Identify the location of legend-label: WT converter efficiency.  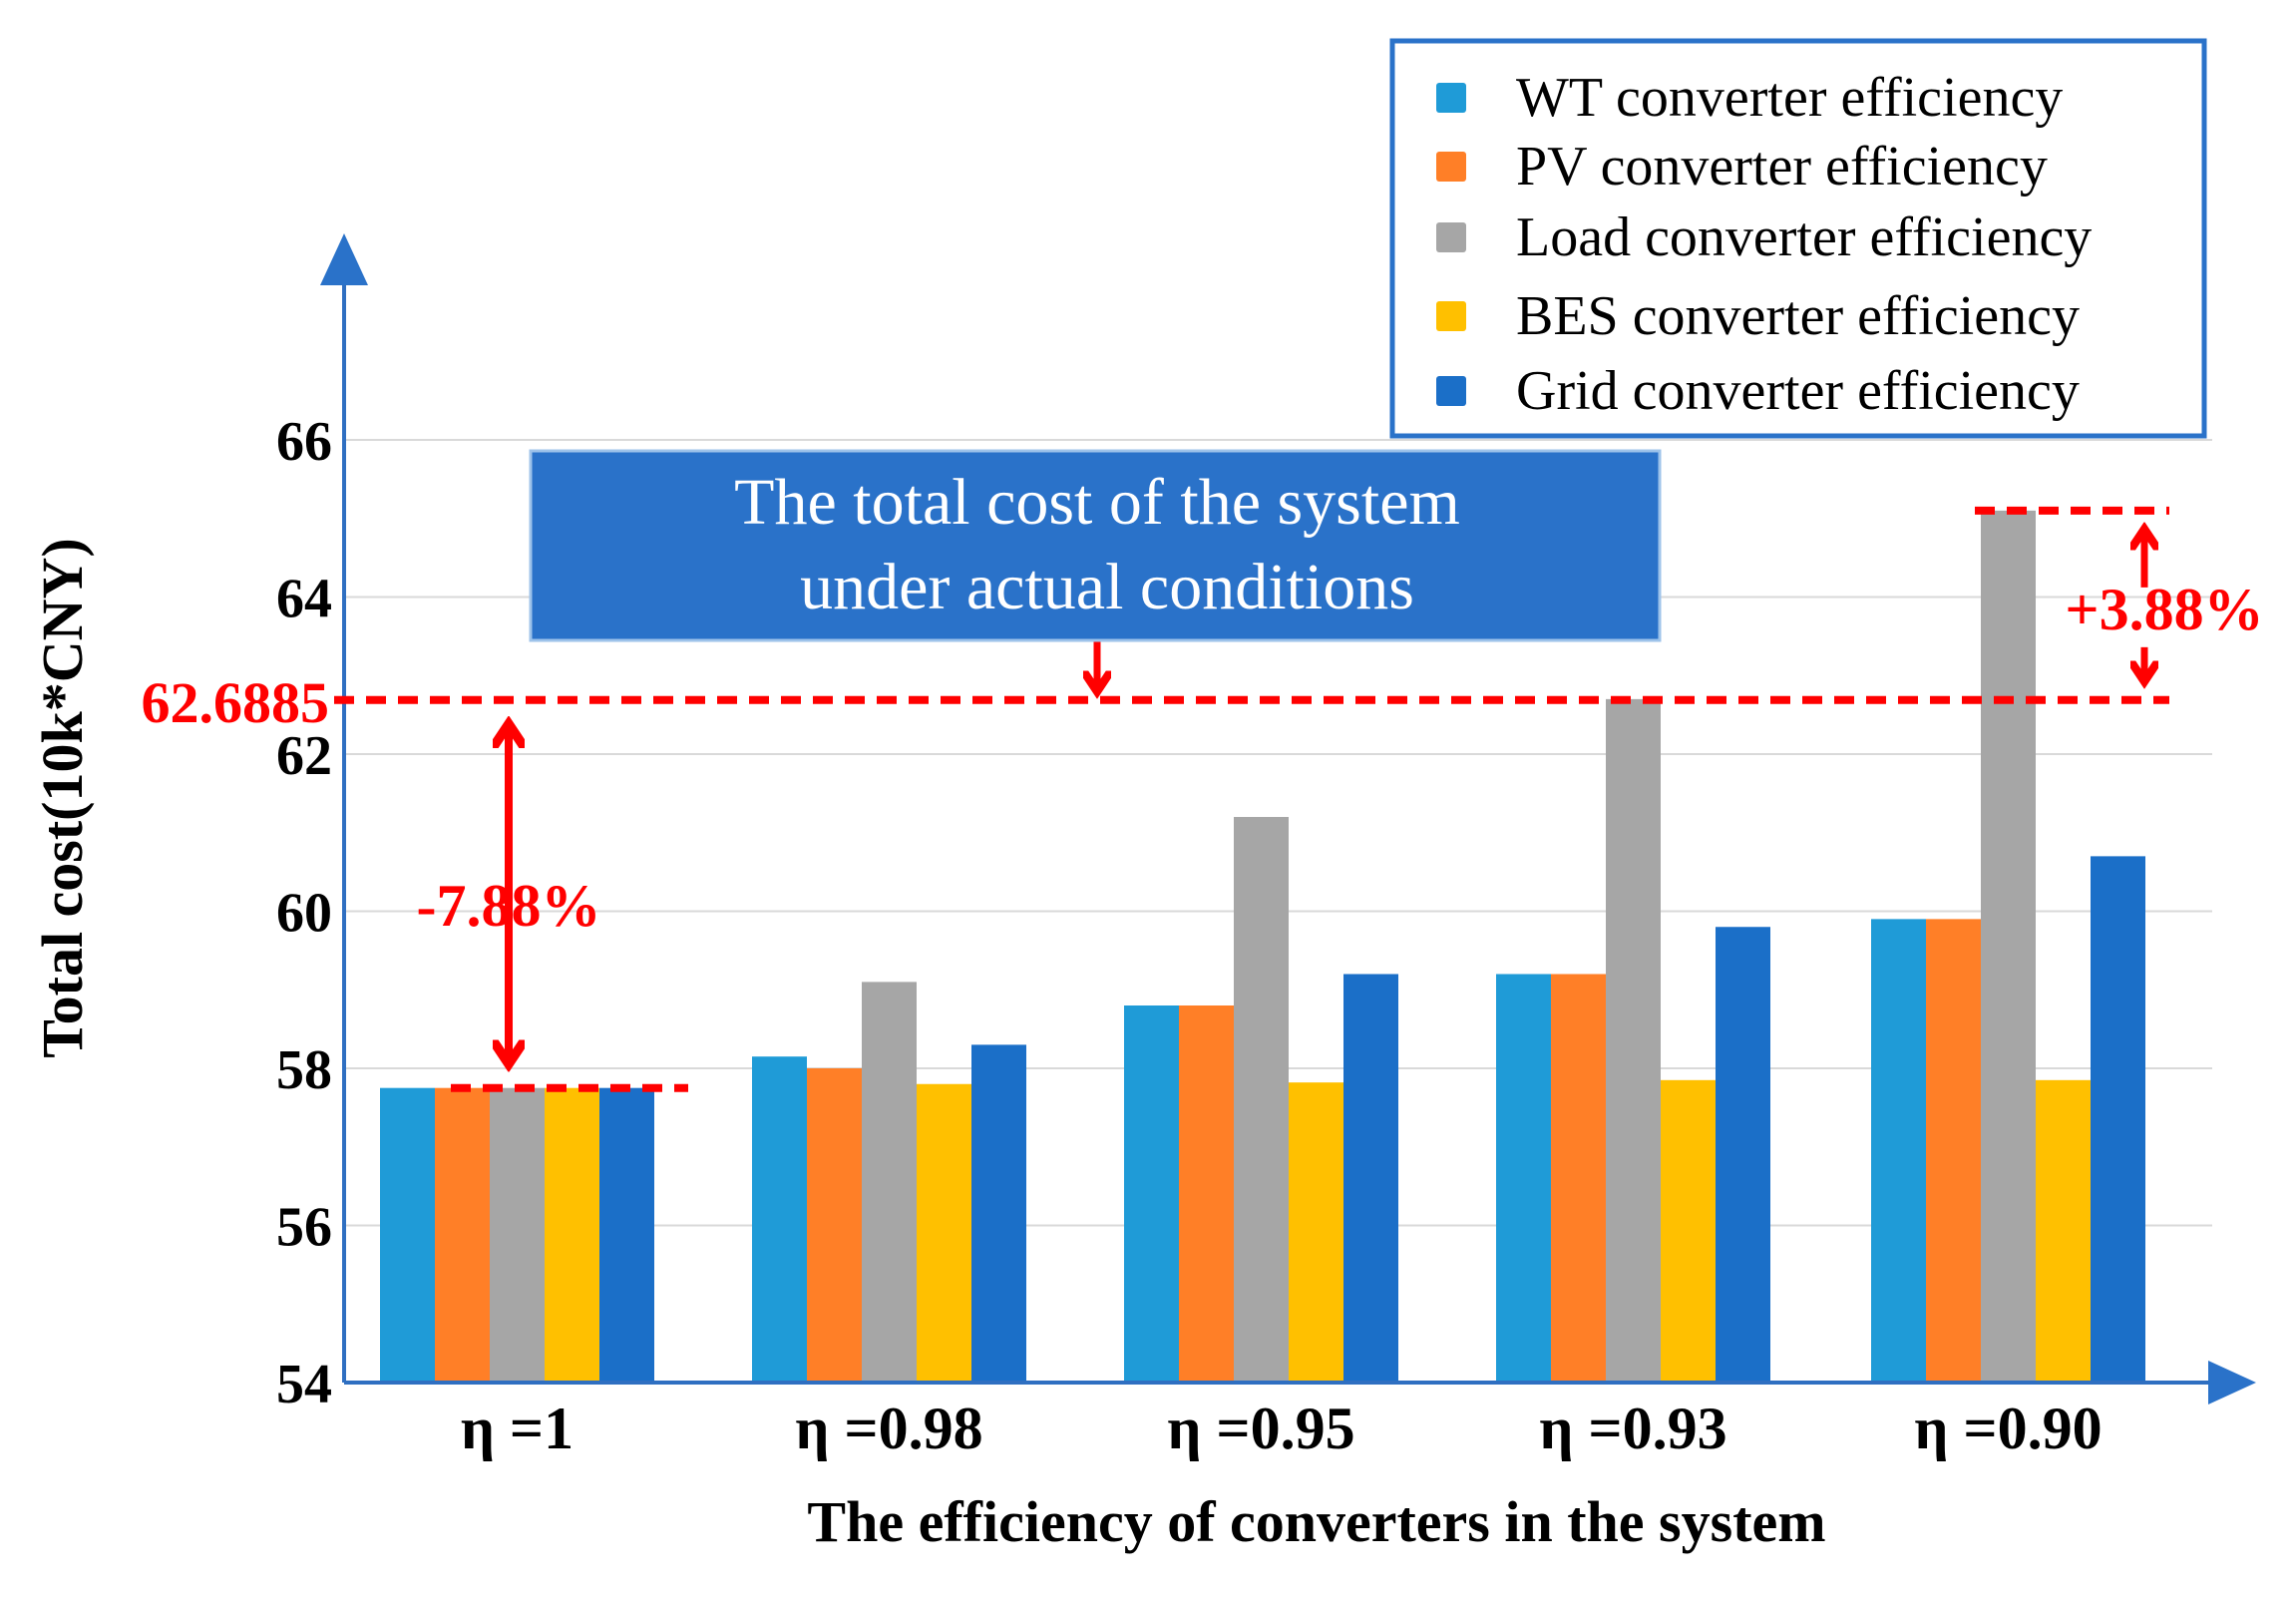
(1789, 98).